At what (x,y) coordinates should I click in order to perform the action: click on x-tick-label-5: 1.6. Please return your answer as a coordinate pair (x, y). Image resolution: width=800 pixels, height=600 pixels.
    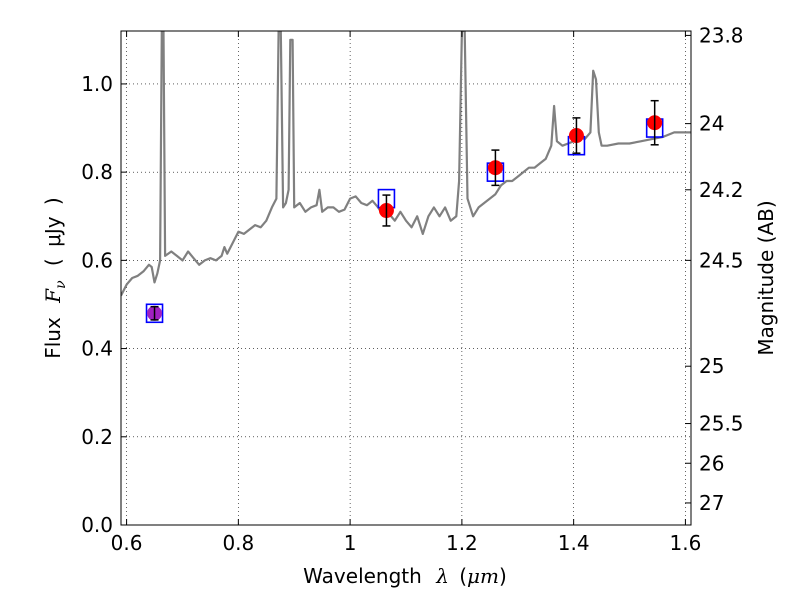
    Looking at the image, I should click on (686, 543).